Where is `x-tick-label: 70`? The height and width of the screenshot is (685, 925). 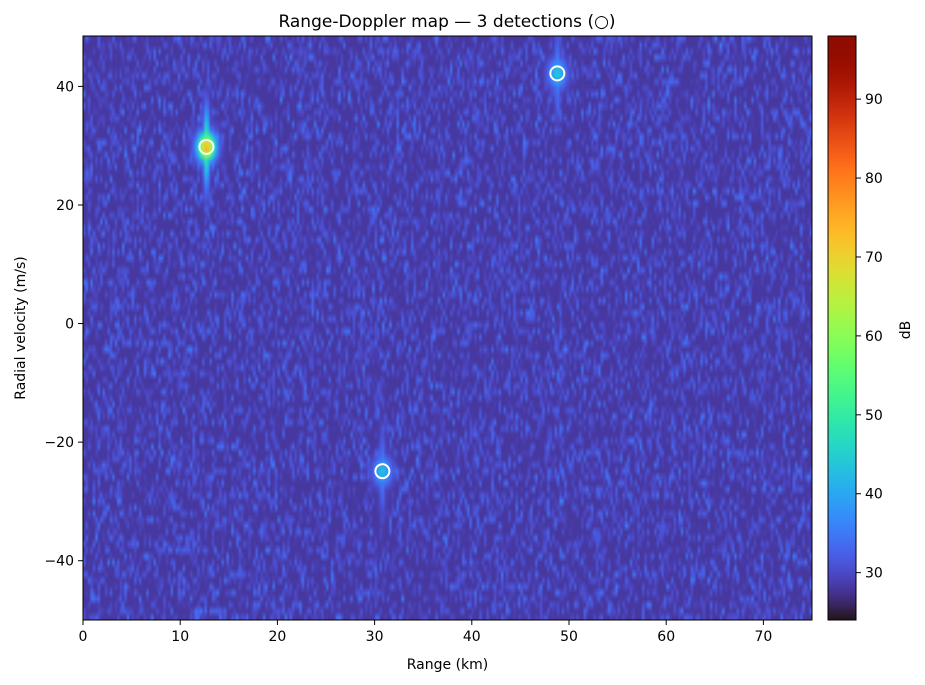
x-tick-label: 70 is located at coordinates (763, 637).